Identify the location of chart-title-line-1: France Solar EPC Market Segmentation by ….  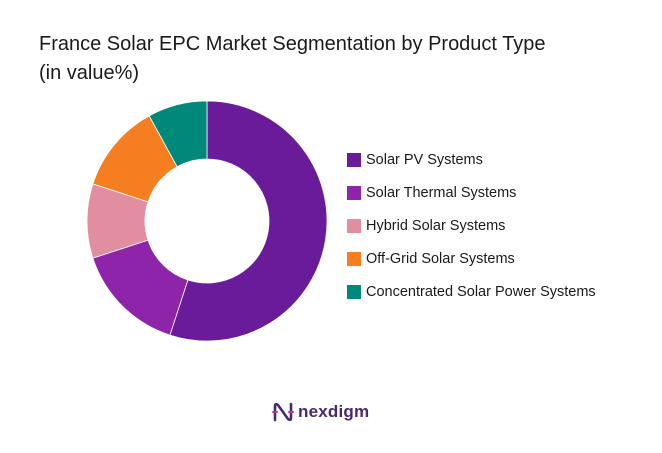
(292, 44).